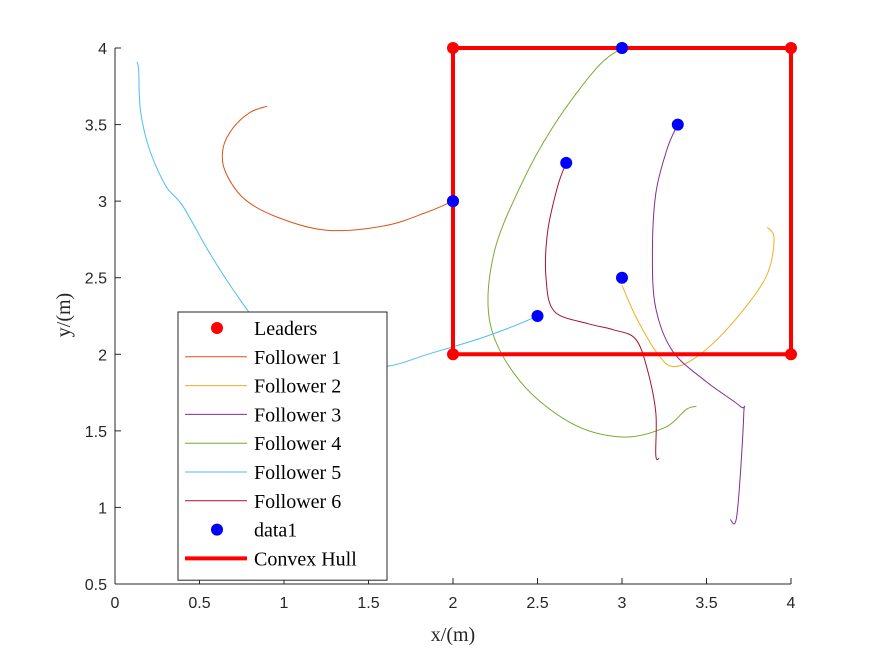 The height and width of the screenshot is (656, 875). What do you see at coordinates (115, 603) in the screenshot?
I see `x-tick-label-1: 0` at bounding box center [115, 603].